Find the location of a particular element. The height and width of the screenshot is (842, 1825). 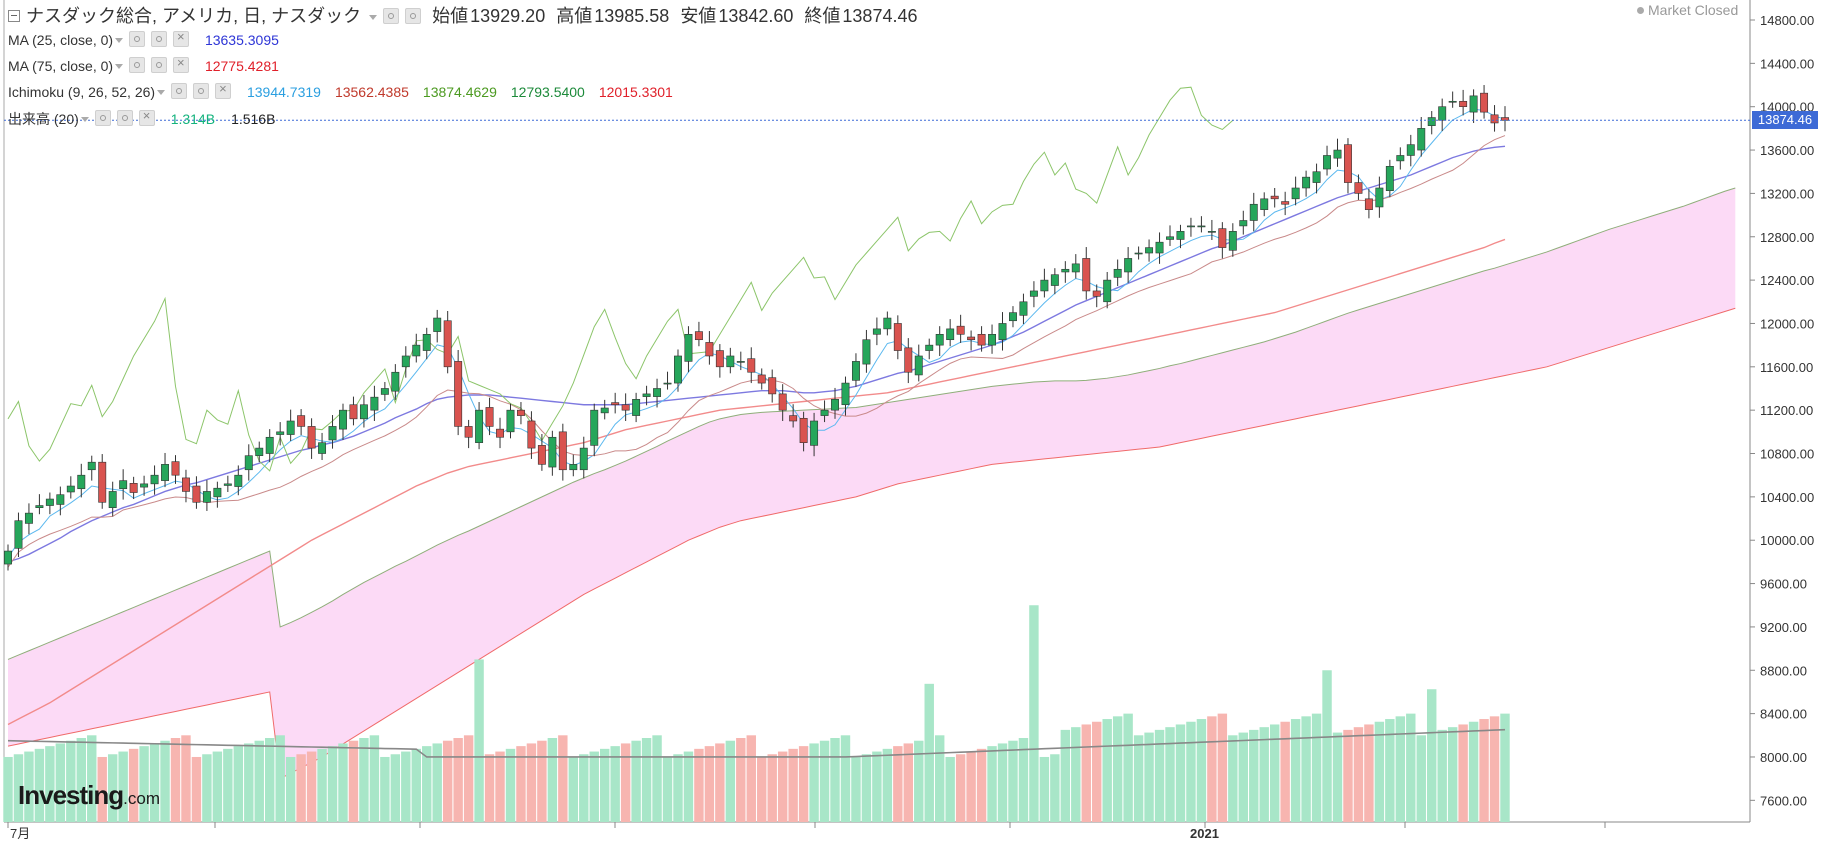

y-tick-label: 14800.00 is located at coordinates (1787, 20).